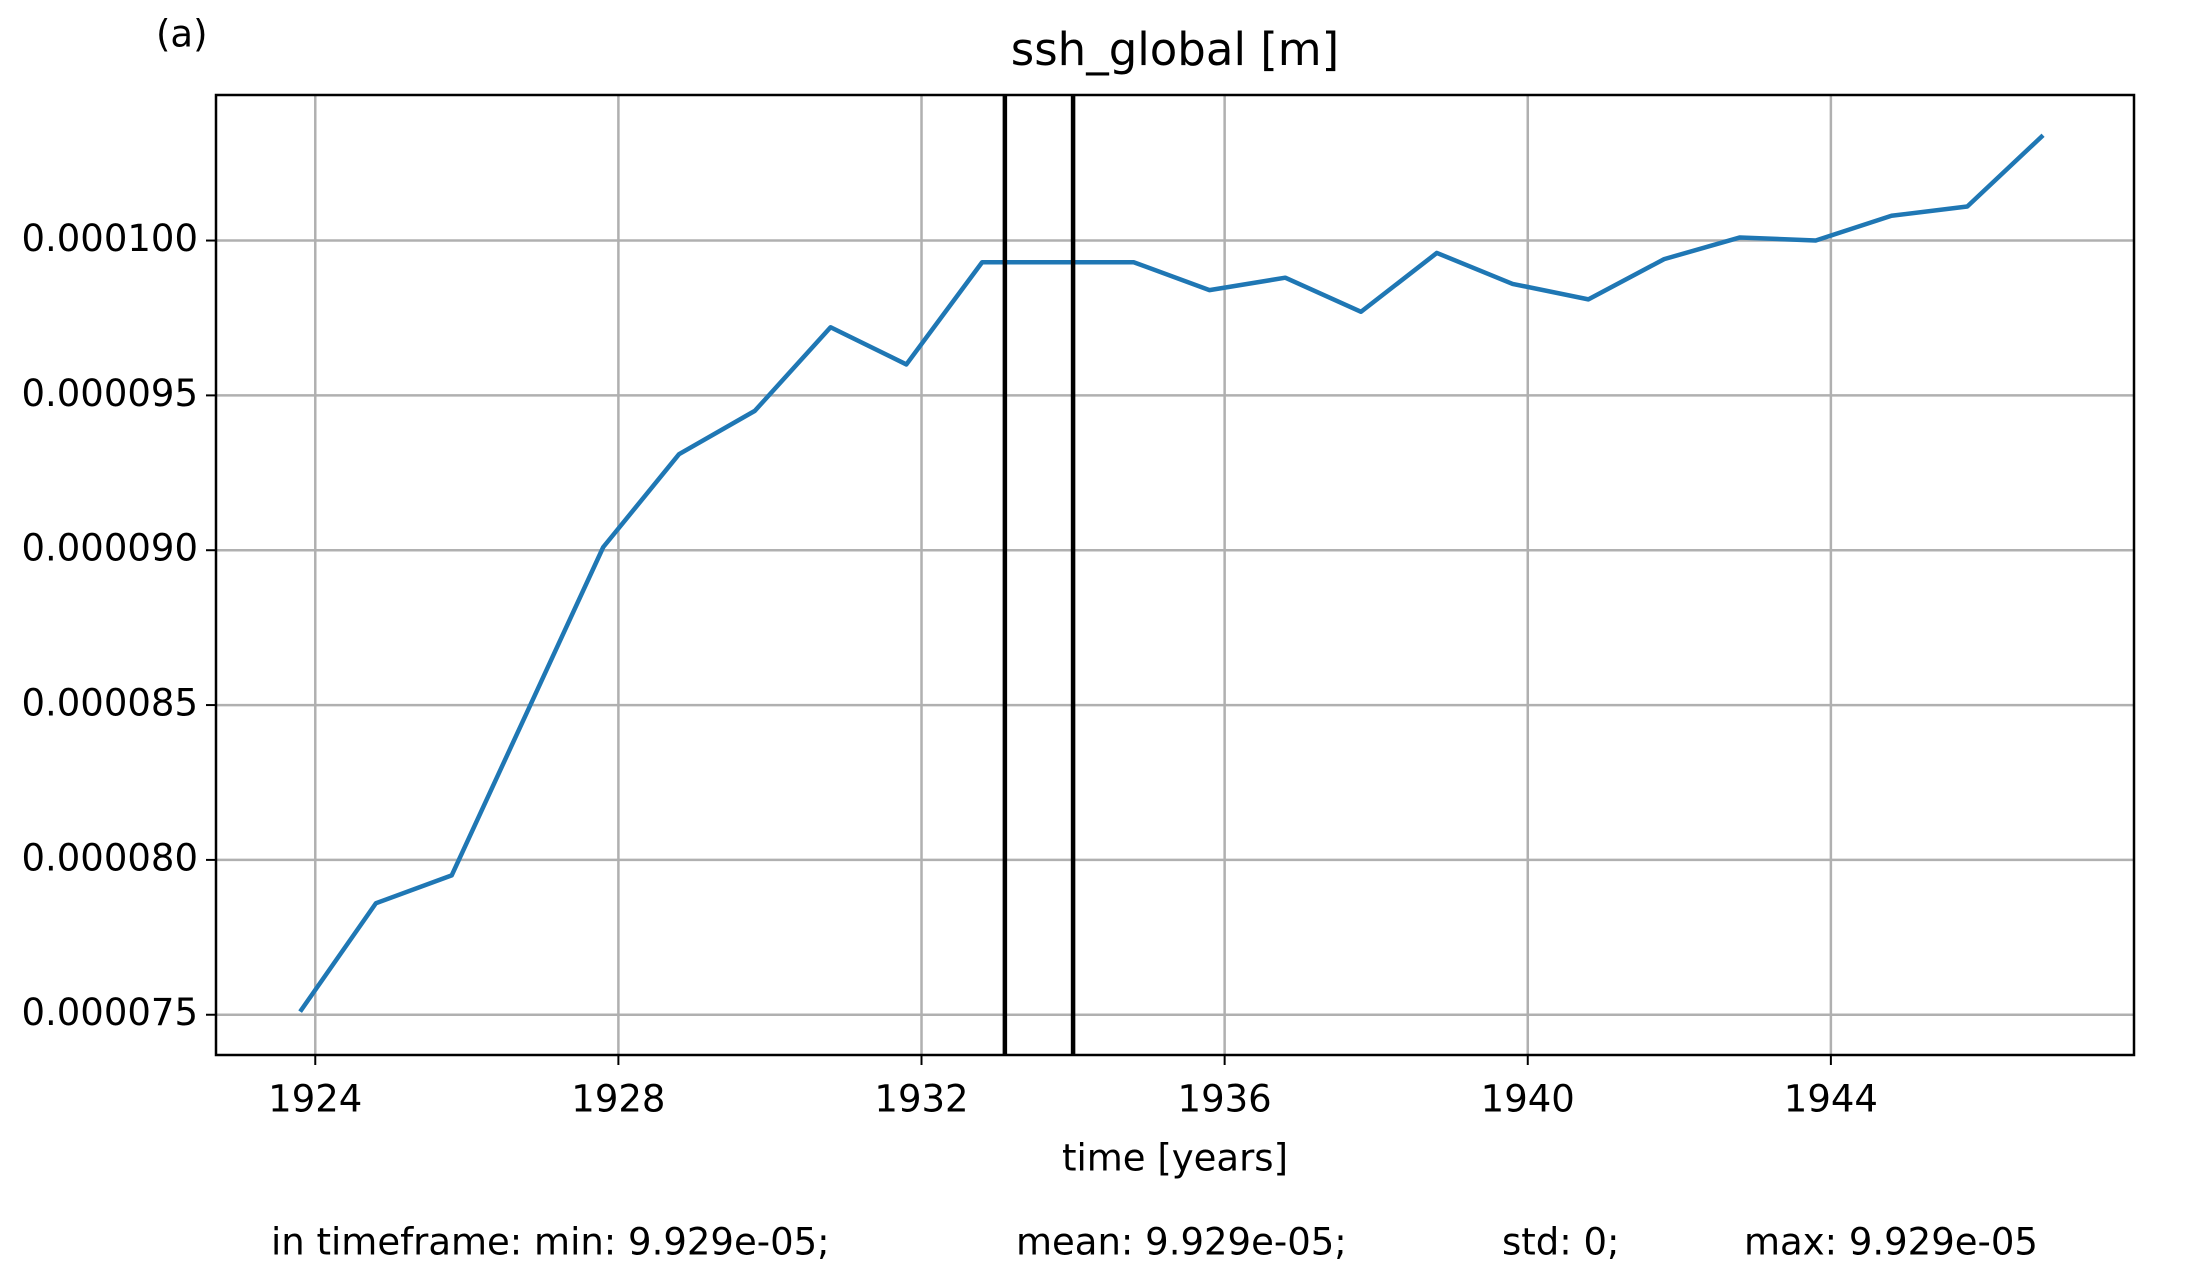  What do you see at coordinates (618, 1099) in the screenshot?
I see `x-tick-label: 1928` at bounding box center [618, 1099].